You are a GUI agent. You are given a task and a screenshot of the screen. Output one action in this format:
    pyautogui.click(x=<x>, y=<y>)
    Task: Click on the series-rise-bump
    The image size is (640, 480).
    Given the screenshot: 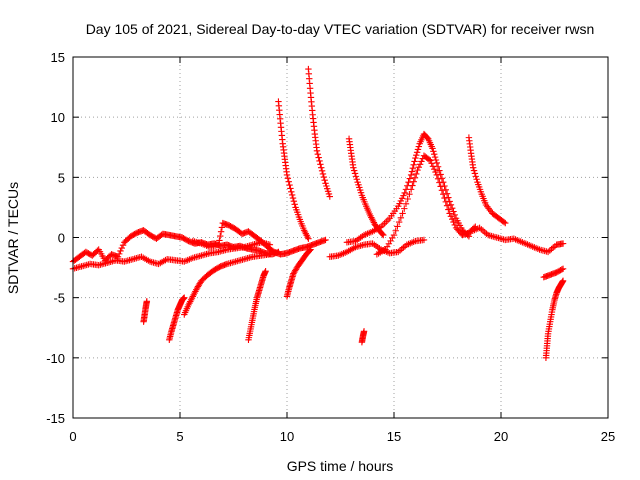 What is the action you would take?
    pyautogui.click(x=408, y=188)
    